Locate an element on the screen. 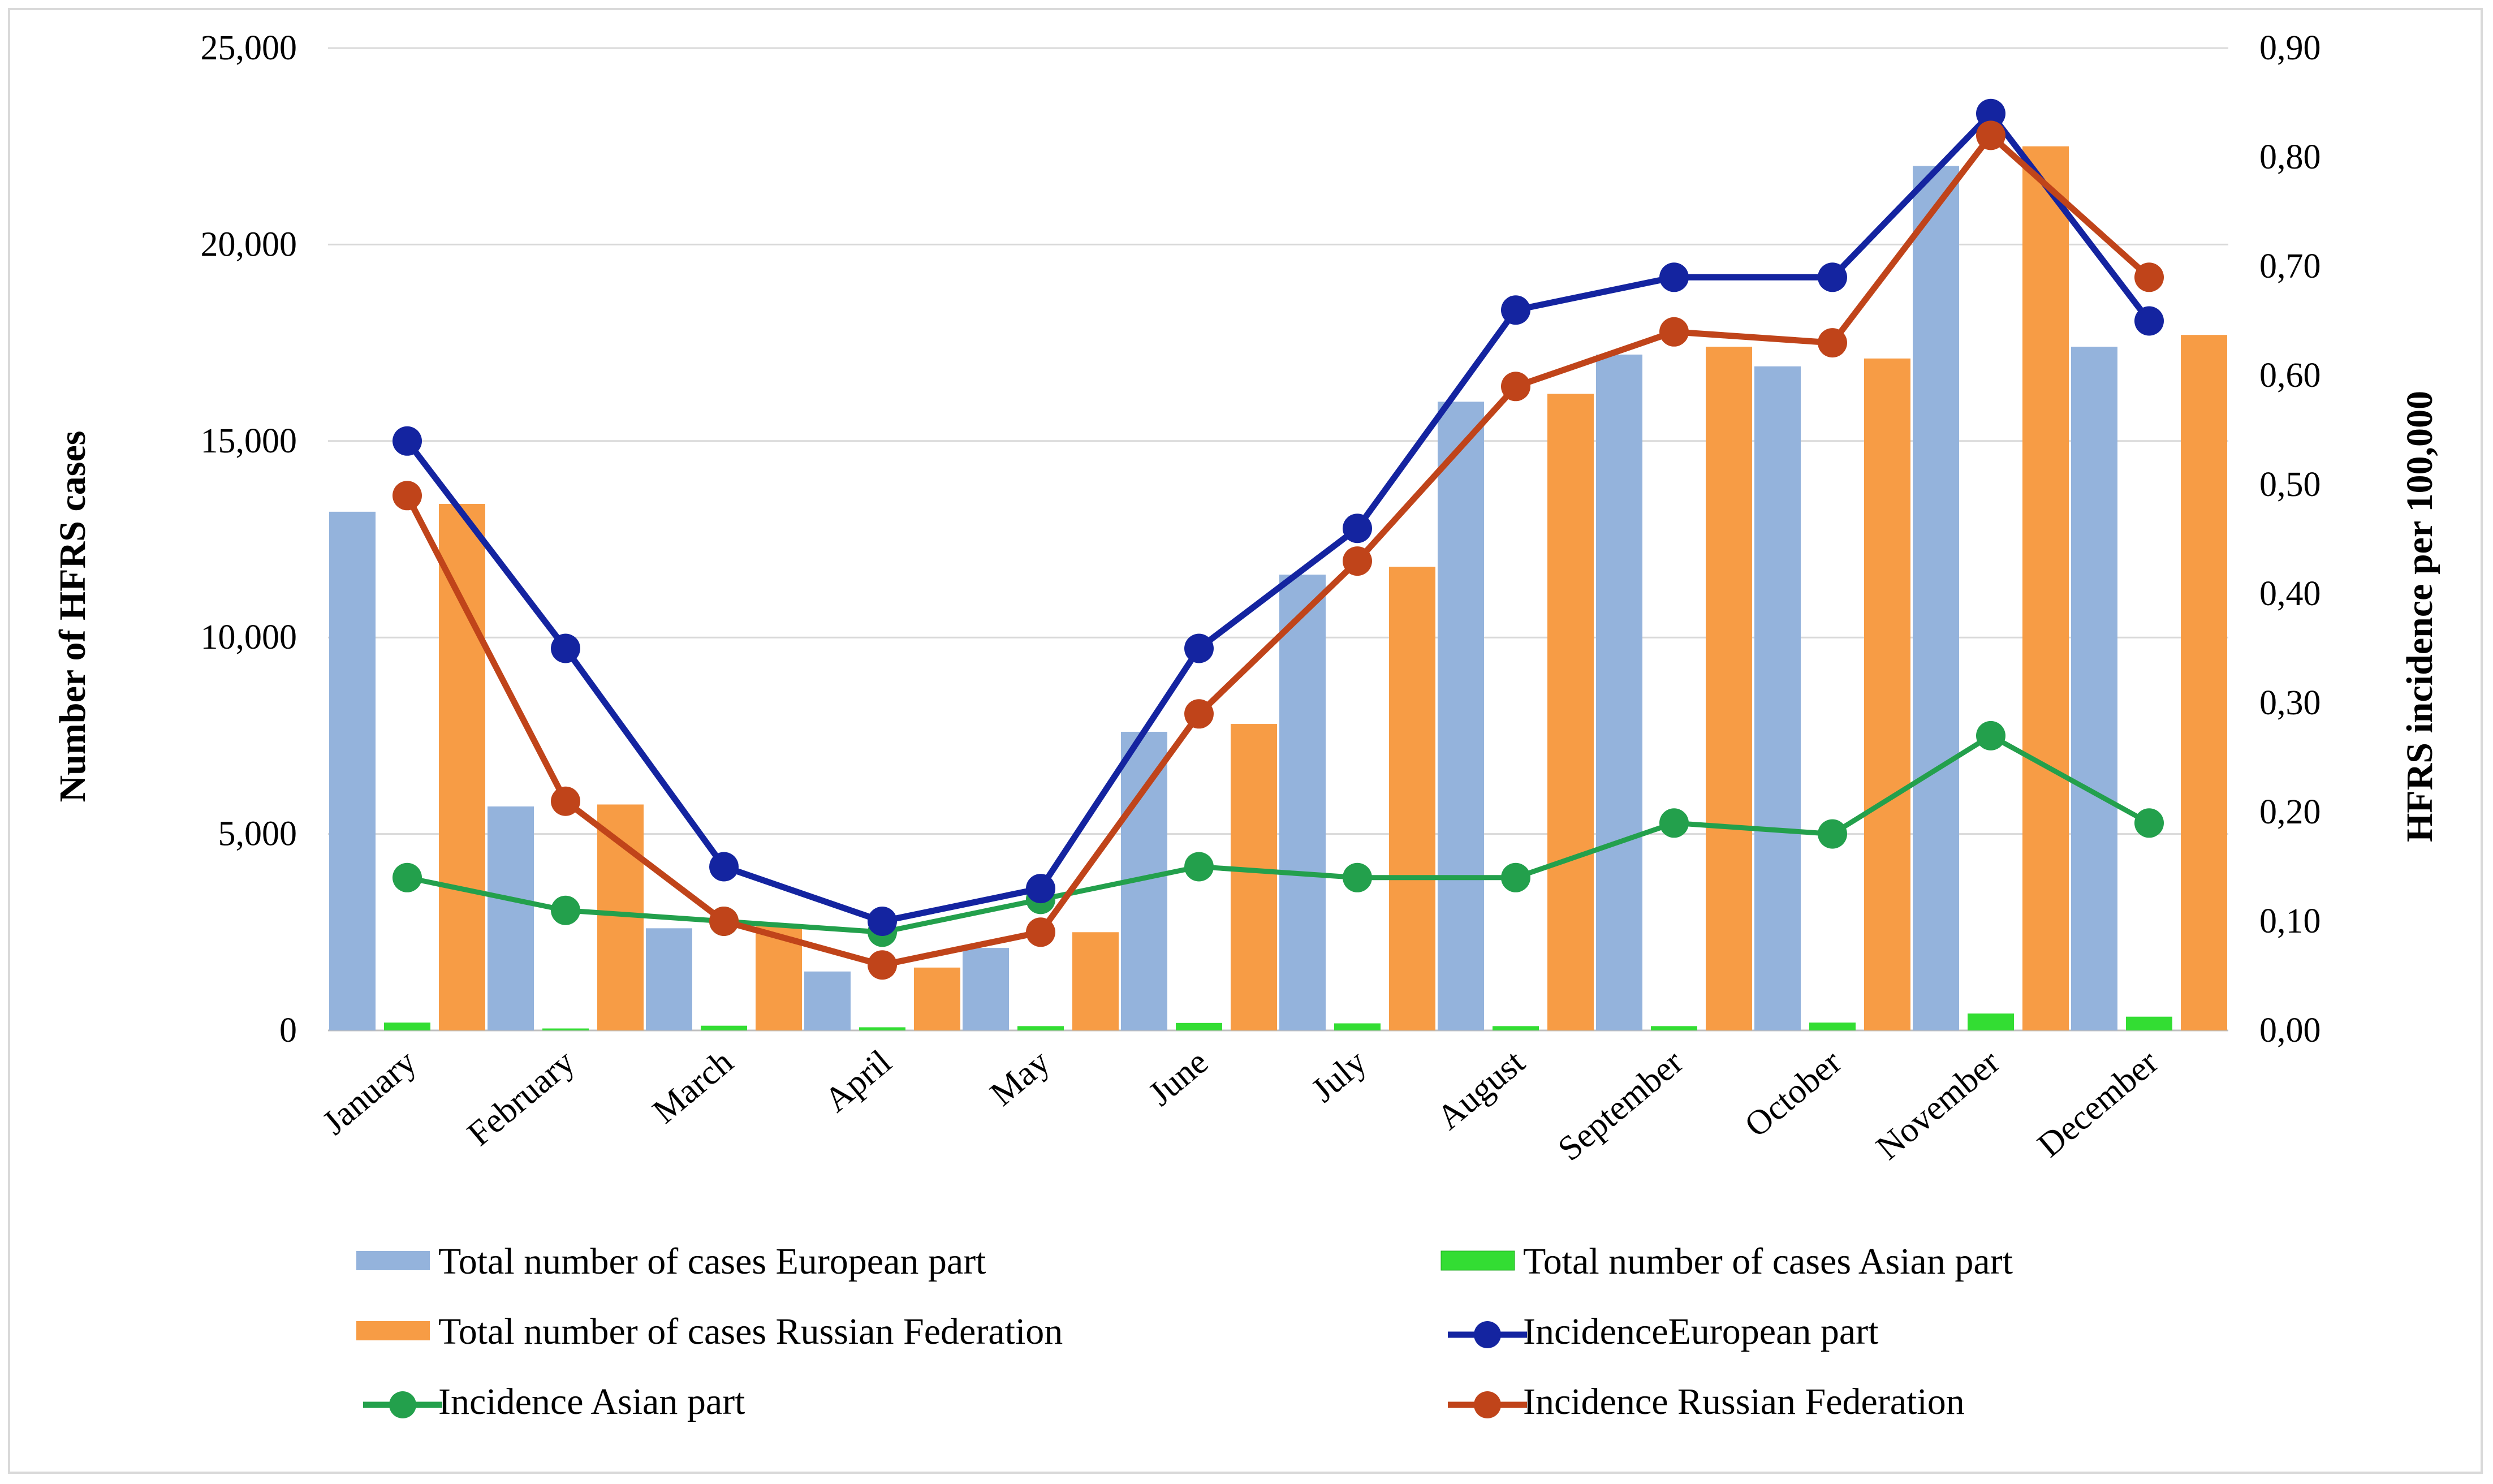 This screenshot has height=1484, width=2493. x-tick-label: July is located at coordinates (1339, 1076).